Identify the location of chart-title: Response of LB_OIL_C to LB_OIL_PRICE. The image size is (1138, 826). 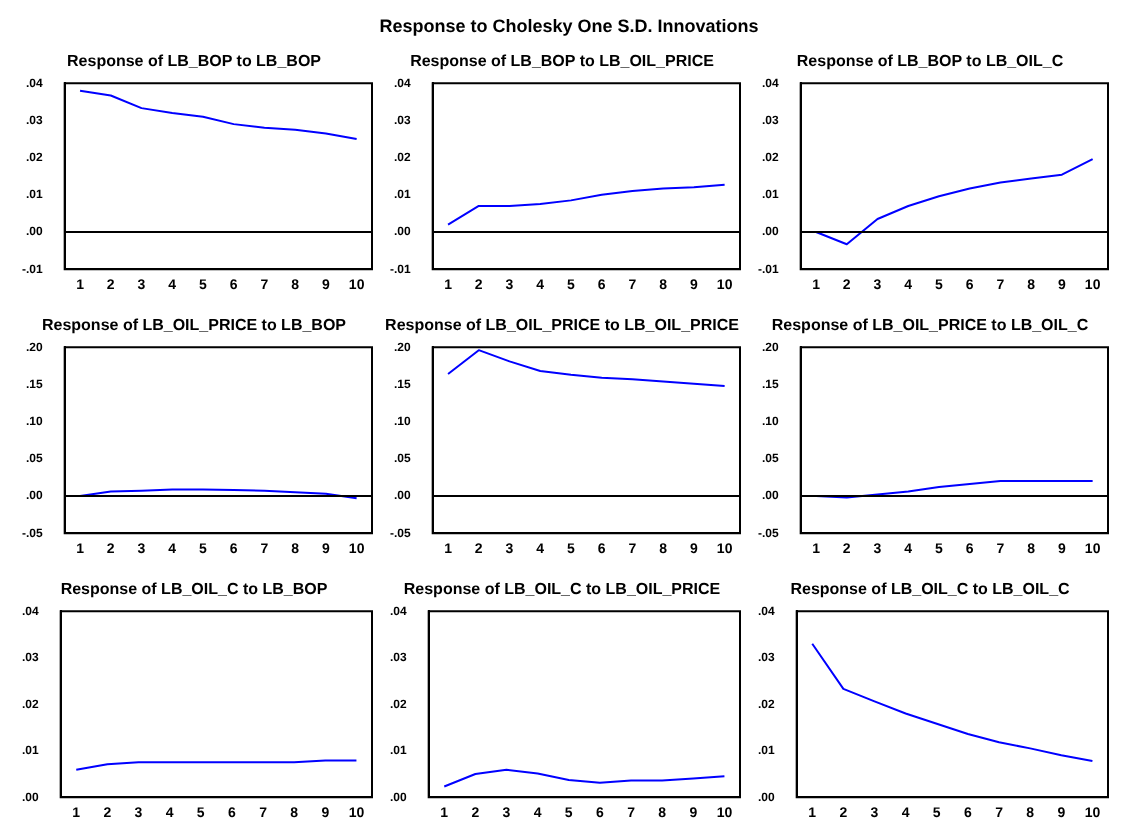
(562, 589).